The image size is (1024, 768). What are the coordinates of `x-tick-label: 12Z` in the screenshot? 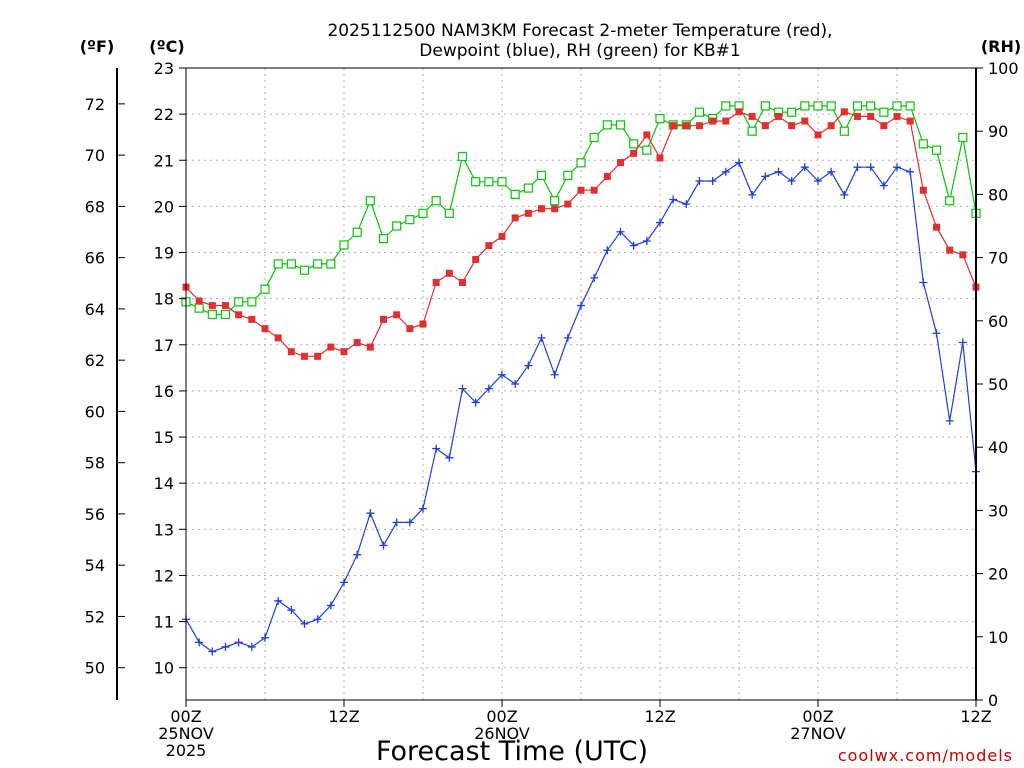 It's located at (343, 716).